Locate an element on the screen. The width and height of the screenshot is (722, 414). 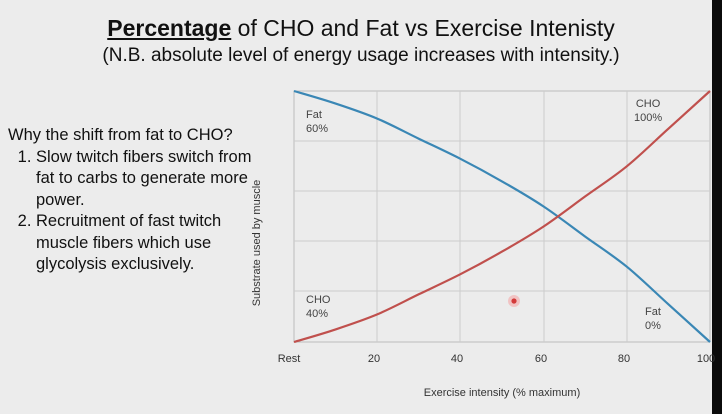
pointer-dot-icon is located at coordinates (514, 301).